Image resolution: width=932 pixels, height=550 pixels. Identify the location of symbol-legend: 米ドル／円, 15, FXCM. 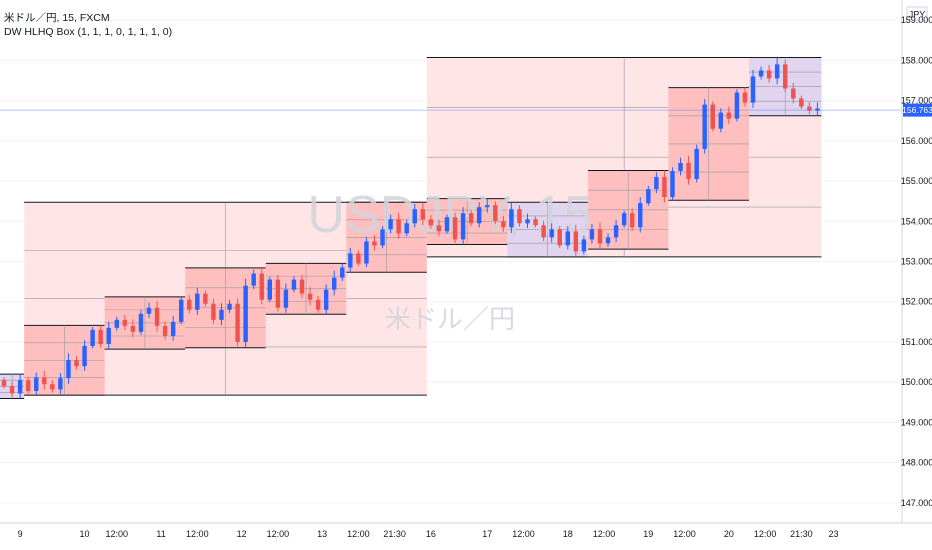
(57, 18).